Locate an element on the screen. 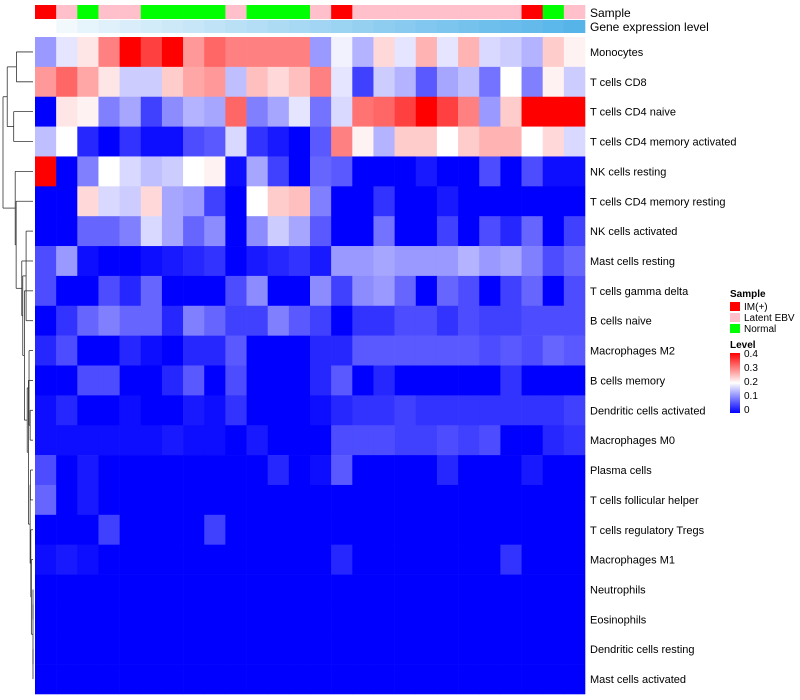  track-label-sample: Sample is located at coordinates (610, 13).